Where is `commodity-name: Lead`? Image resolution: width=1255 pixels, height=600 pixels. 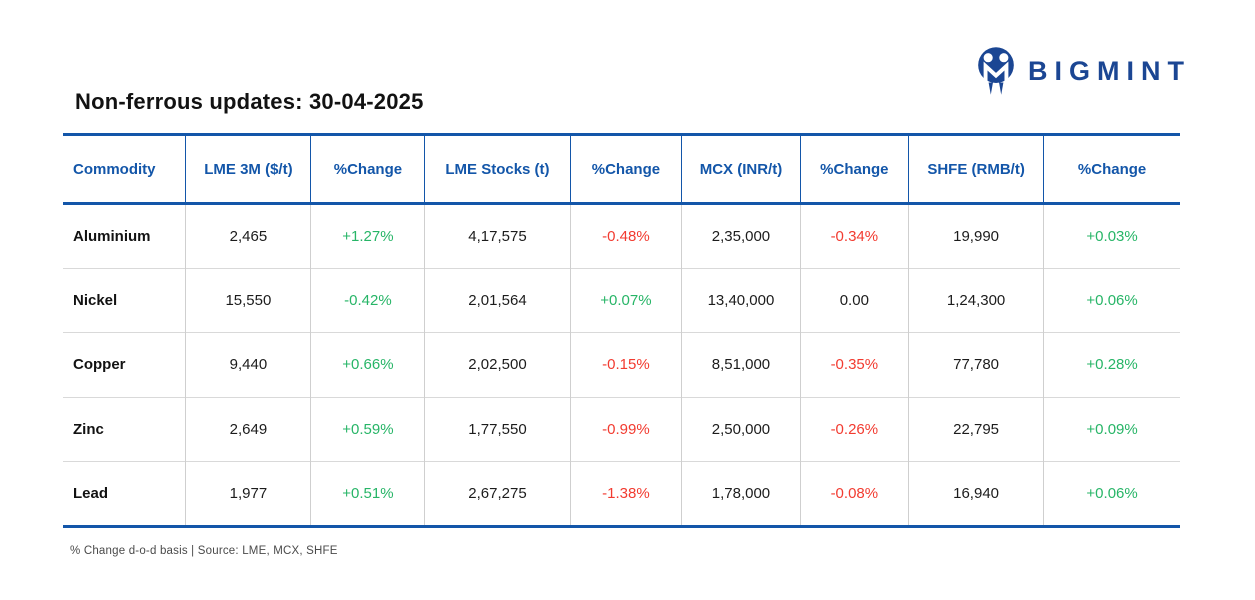 commodity-name: Lead is located at coordinates (124, 493).